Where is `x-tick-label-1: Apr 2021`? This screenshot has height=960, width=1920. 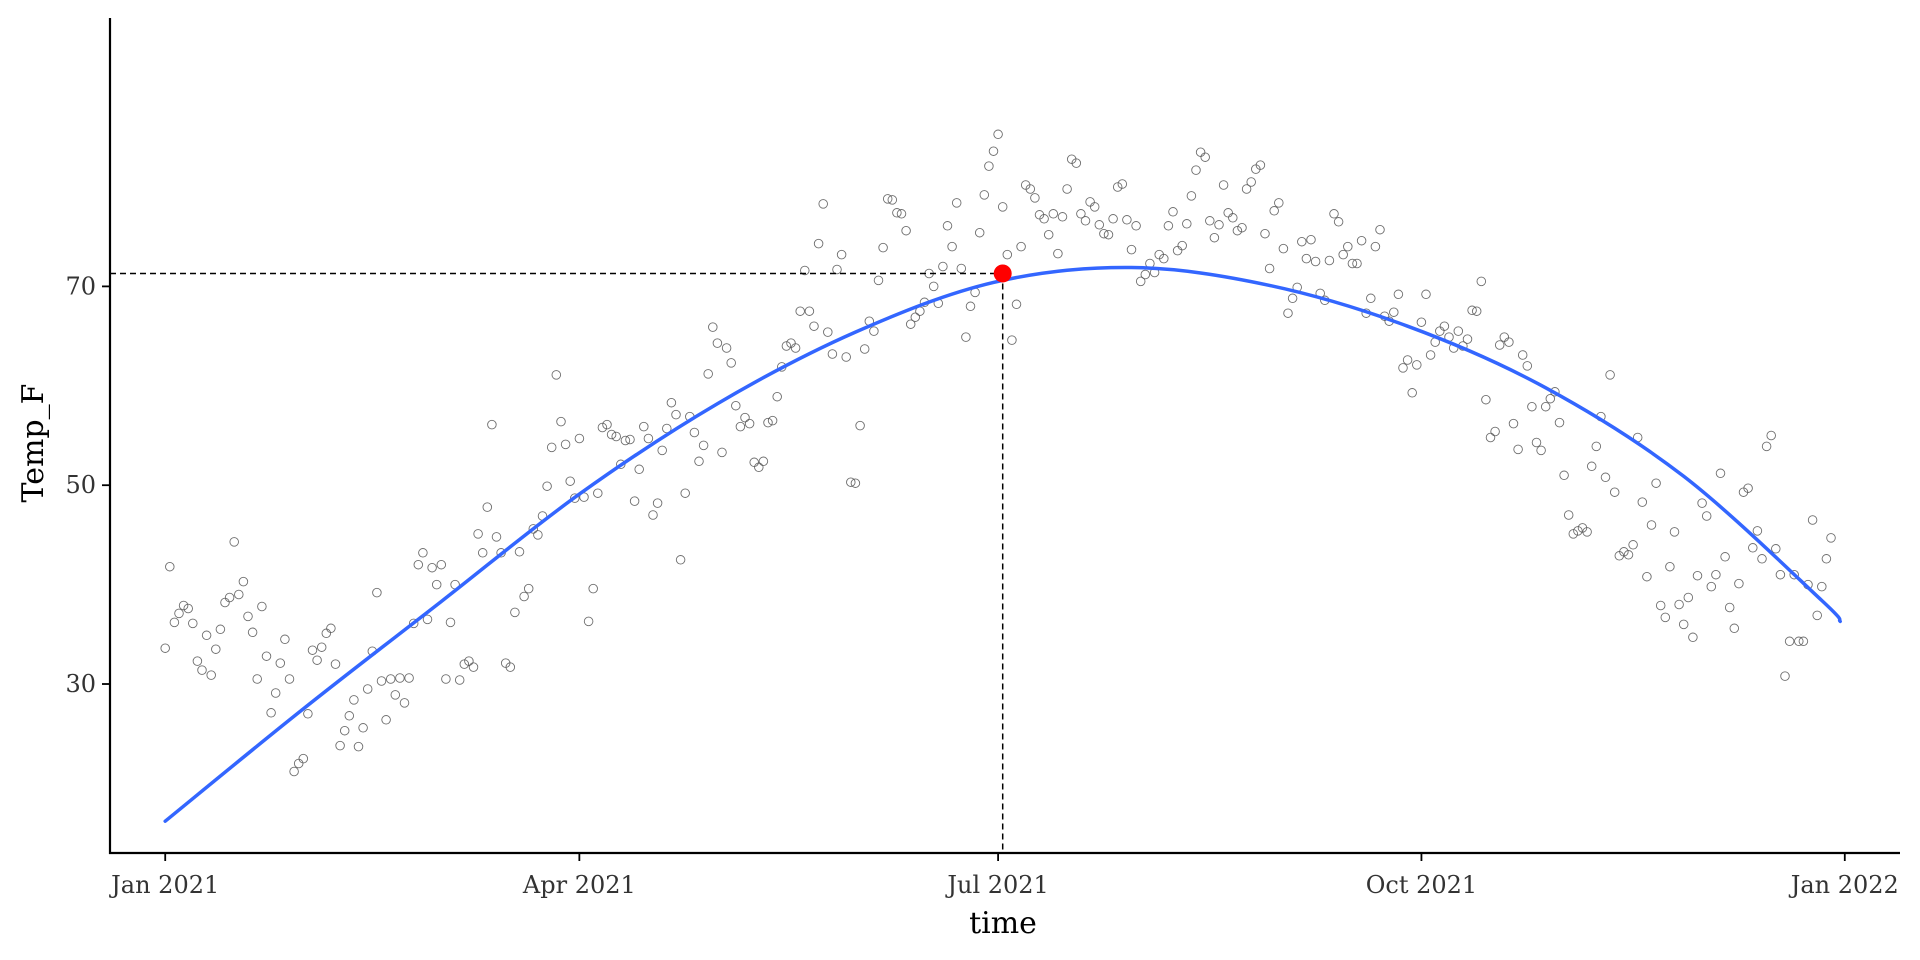 x-tick-label-1: Apr 2021 is located at coordinates (579, 885).